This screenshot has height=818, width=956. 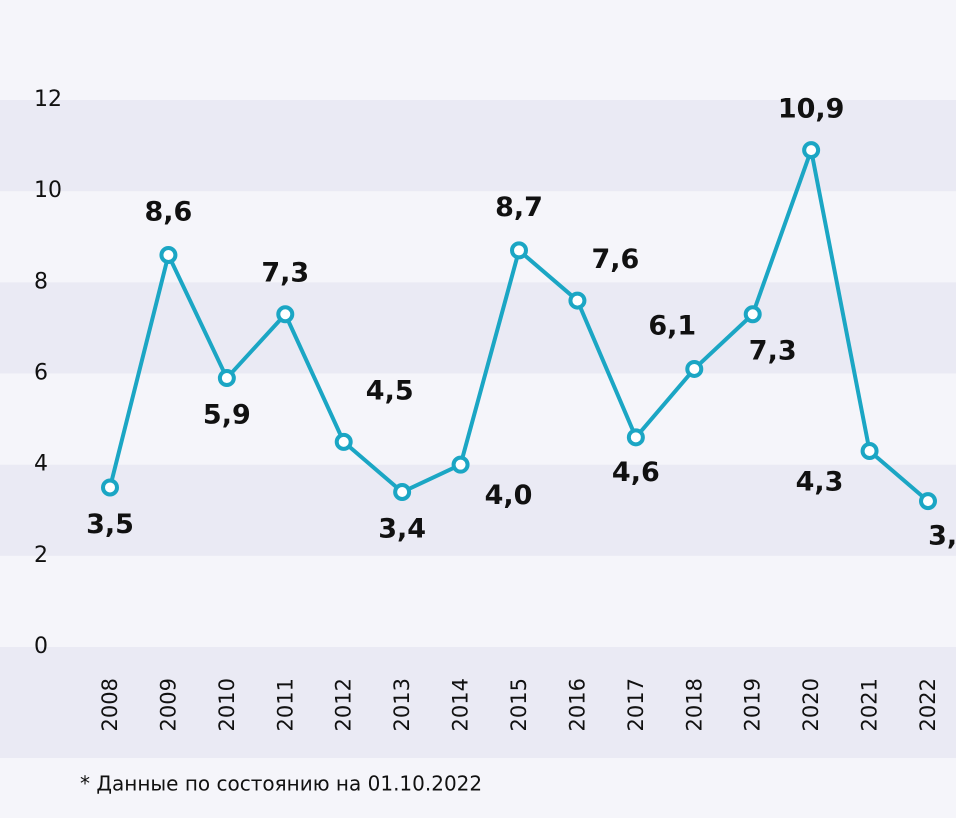 What do you see at coordinates (478, 702) in the screenshot?
I see `band` at bounding box center [478, 702].